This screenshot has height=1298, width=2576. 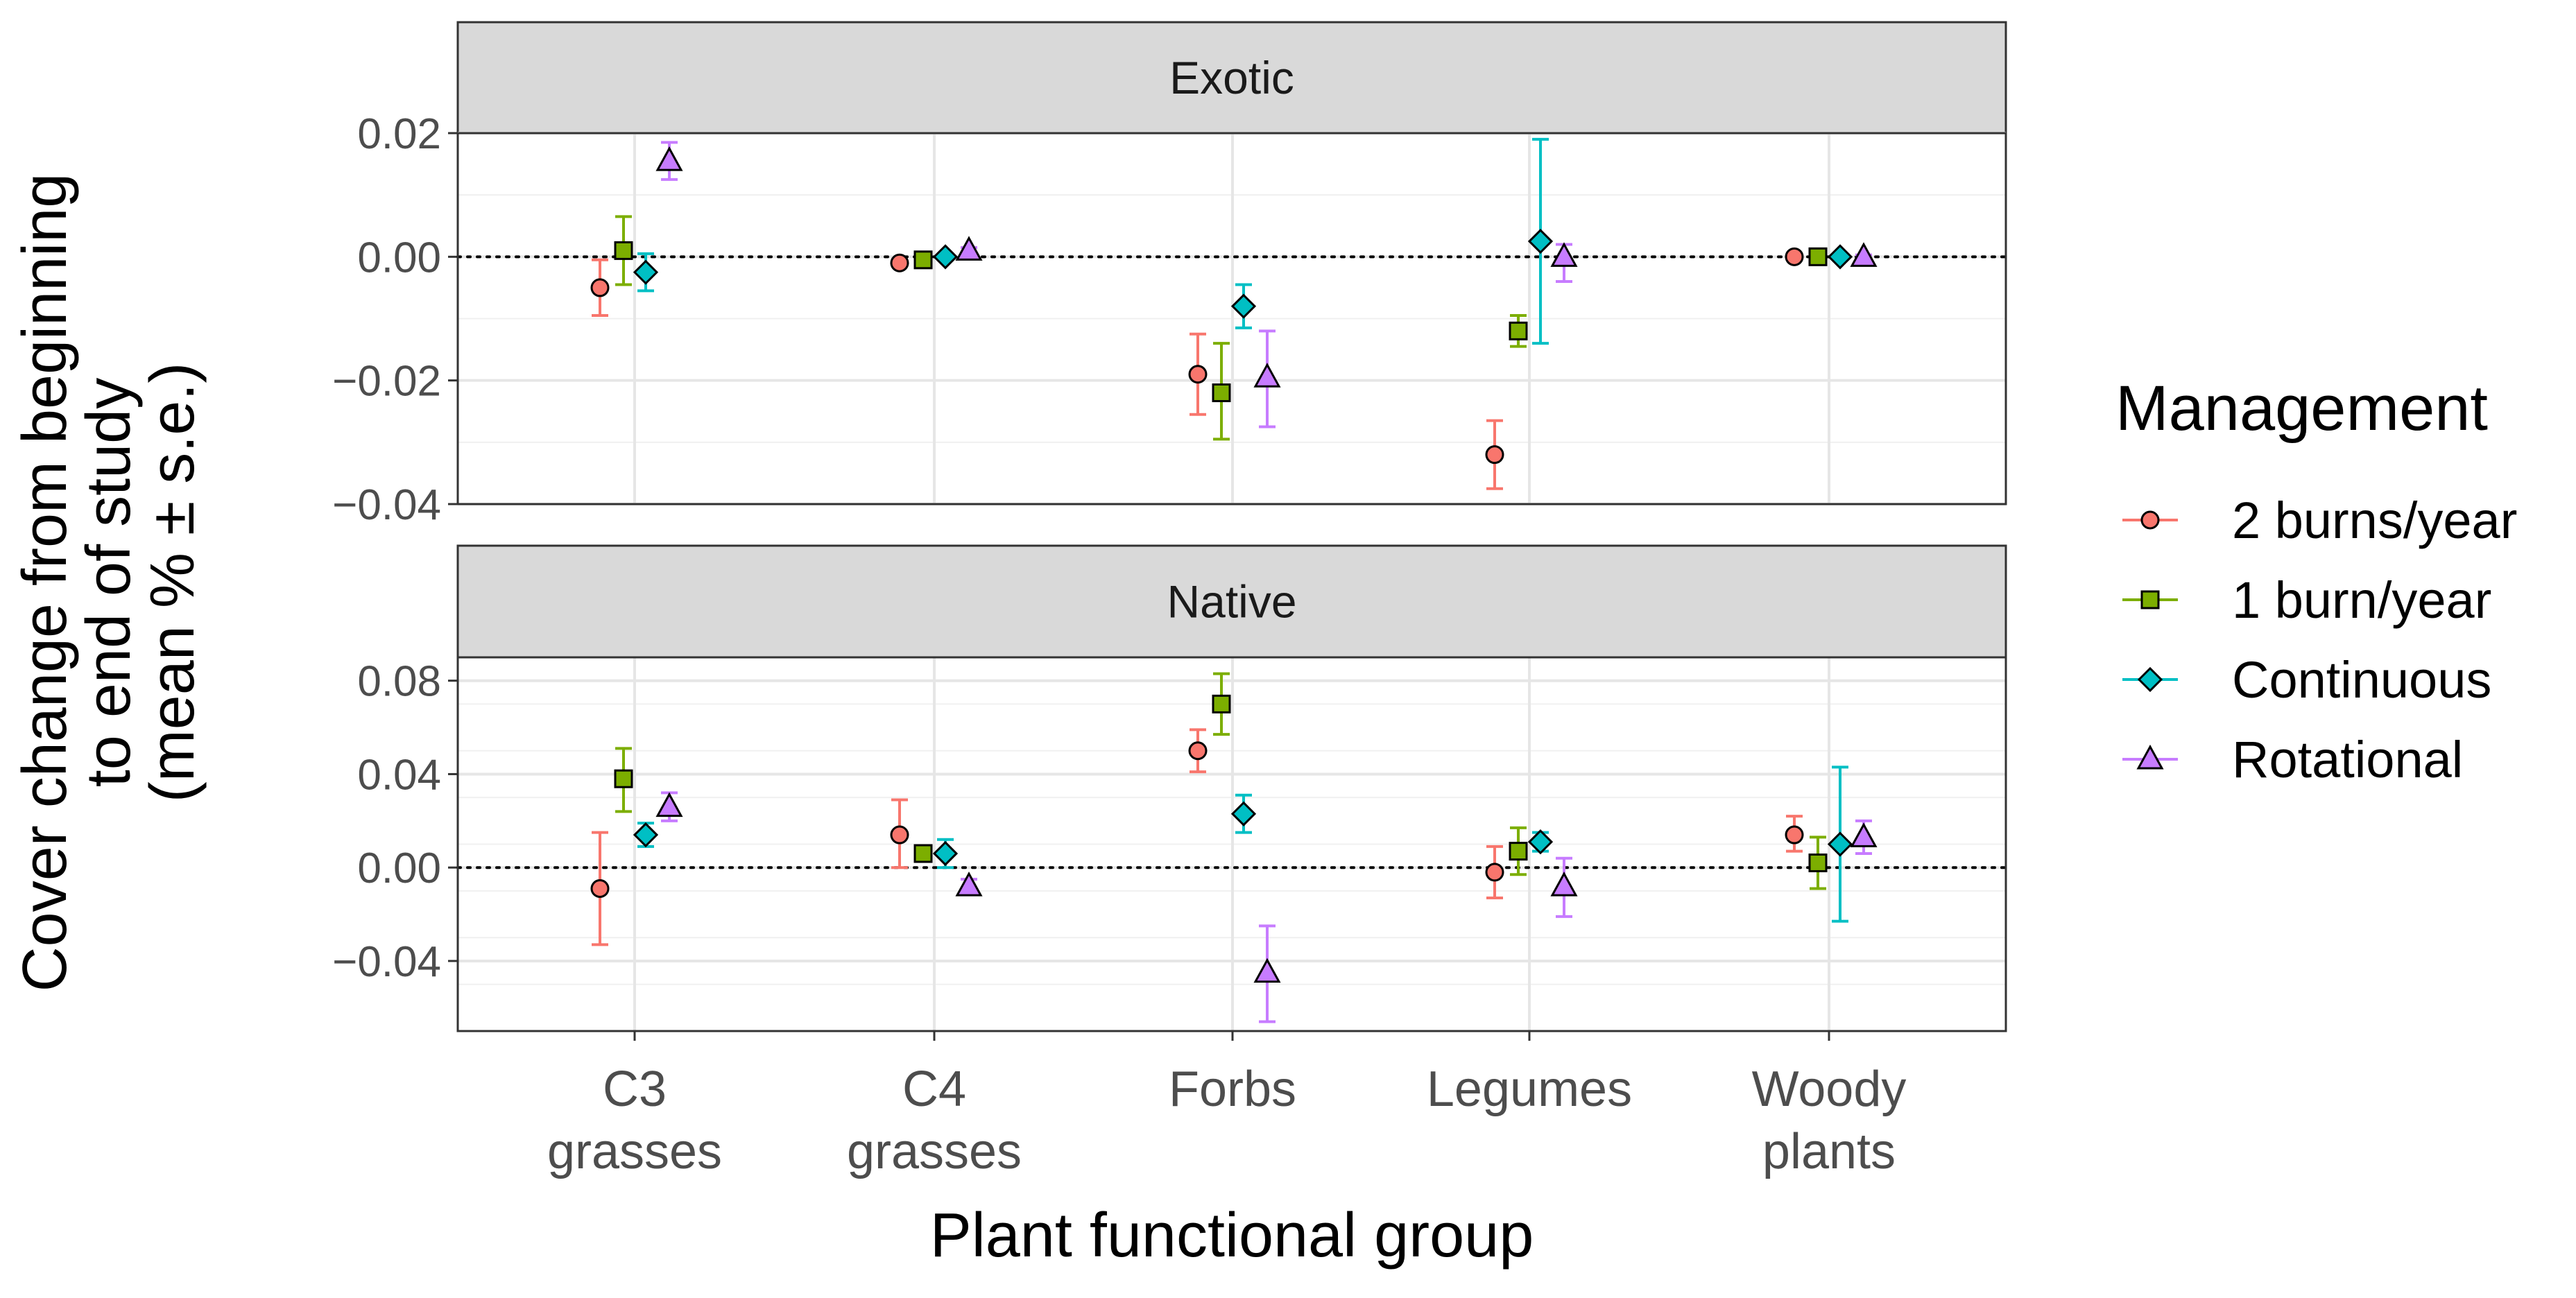 What do you see at coordinates (2361, 600) in the screenshot?
I see `legend-label: 1 burn/year` at bounding box center [2361, 600].